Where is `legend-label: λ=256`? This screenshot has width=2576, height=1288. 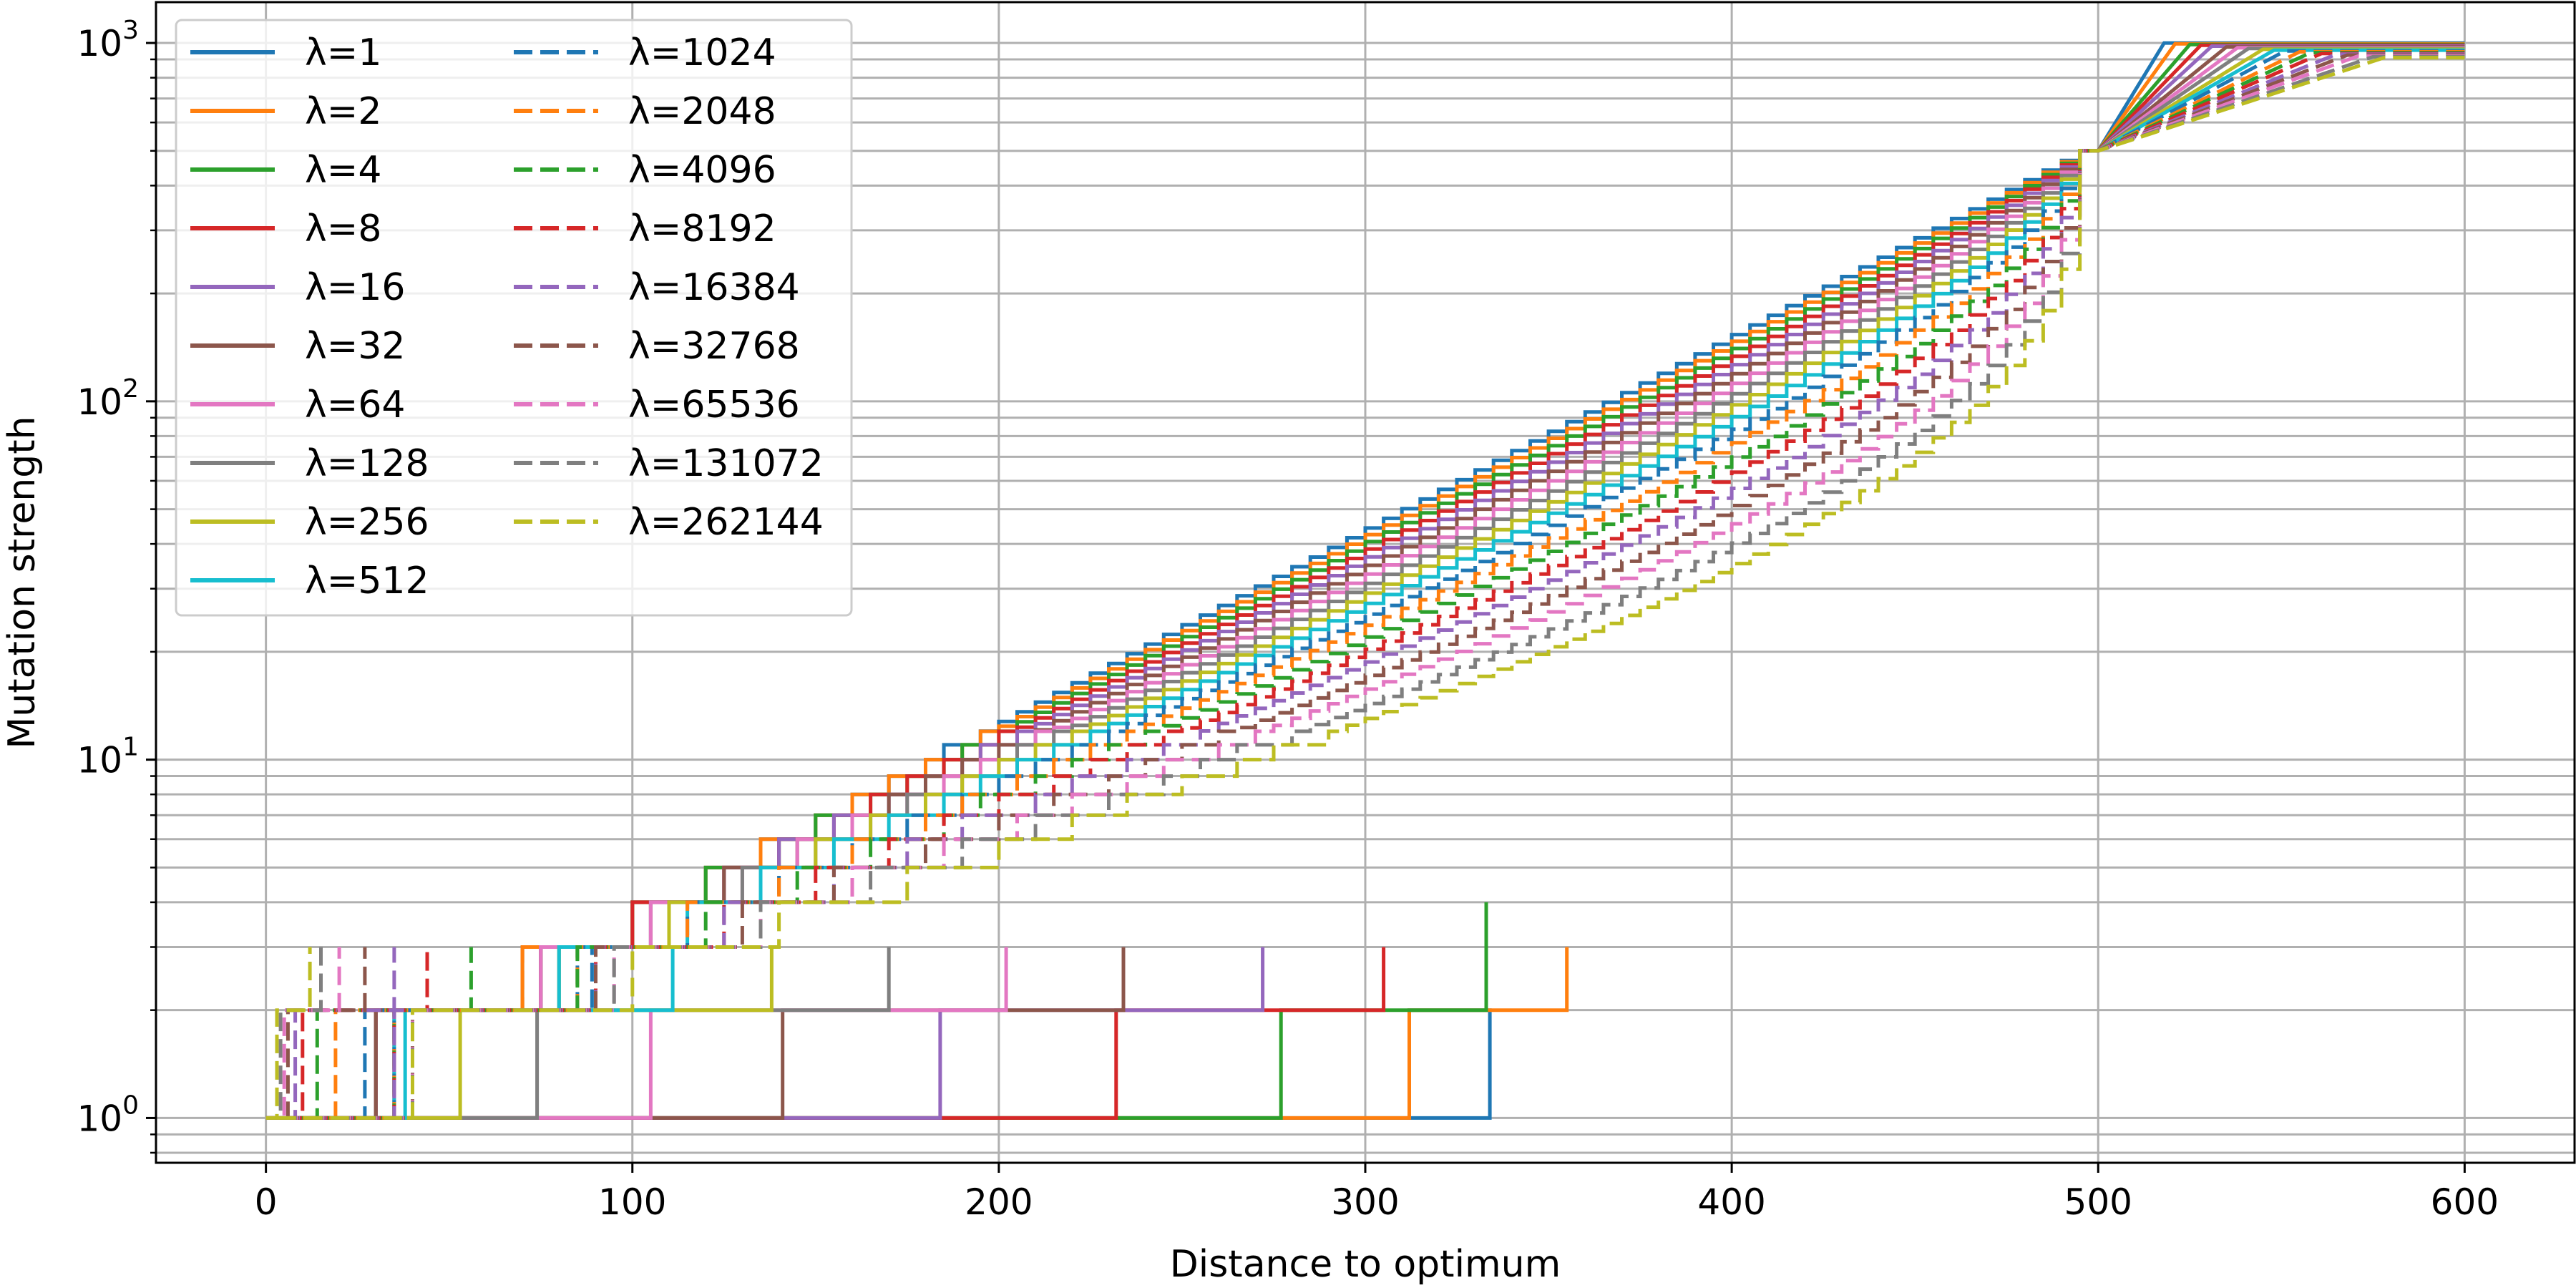 legend-label: λ=256 is located at coordinates (367, 522).